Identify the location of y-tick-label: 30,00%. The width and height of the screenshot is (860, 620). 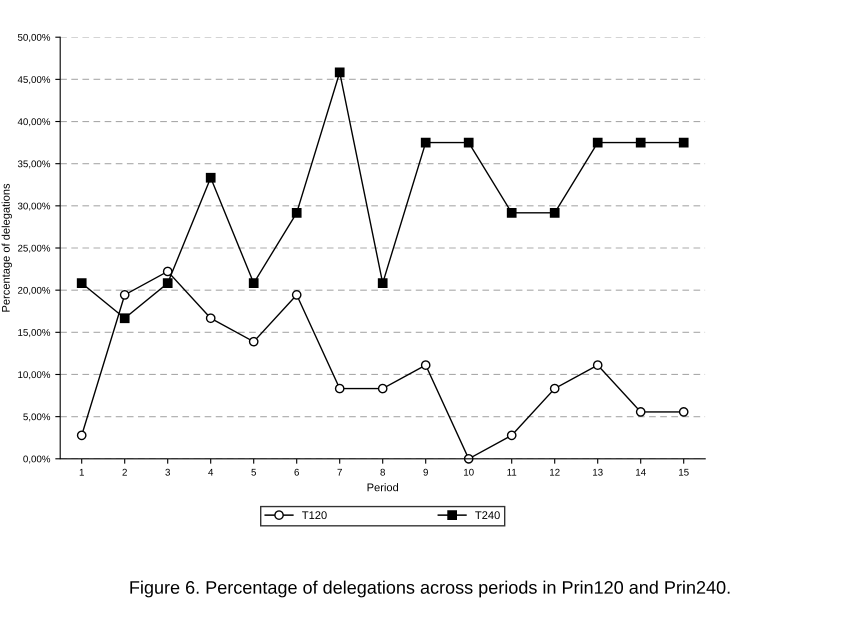
(34, 206).